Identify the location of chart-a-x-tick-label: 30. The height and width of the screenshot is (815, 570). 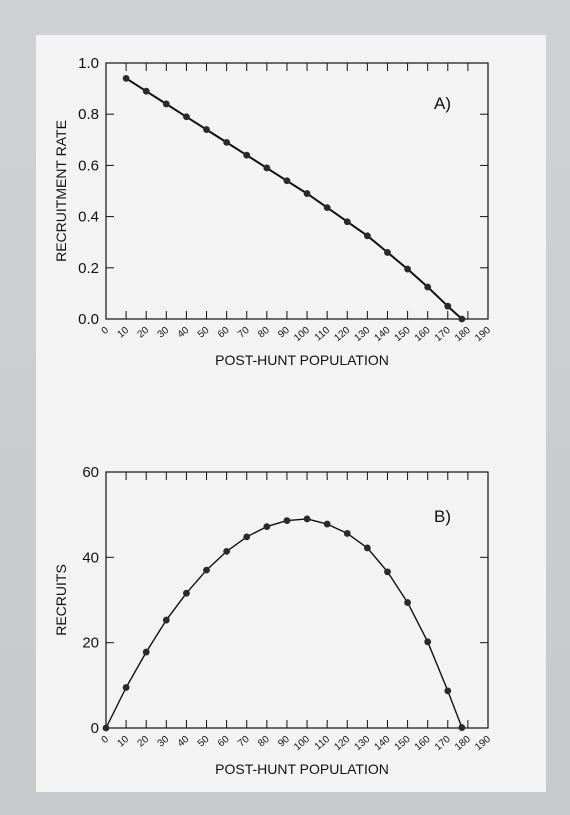
(164, 333).